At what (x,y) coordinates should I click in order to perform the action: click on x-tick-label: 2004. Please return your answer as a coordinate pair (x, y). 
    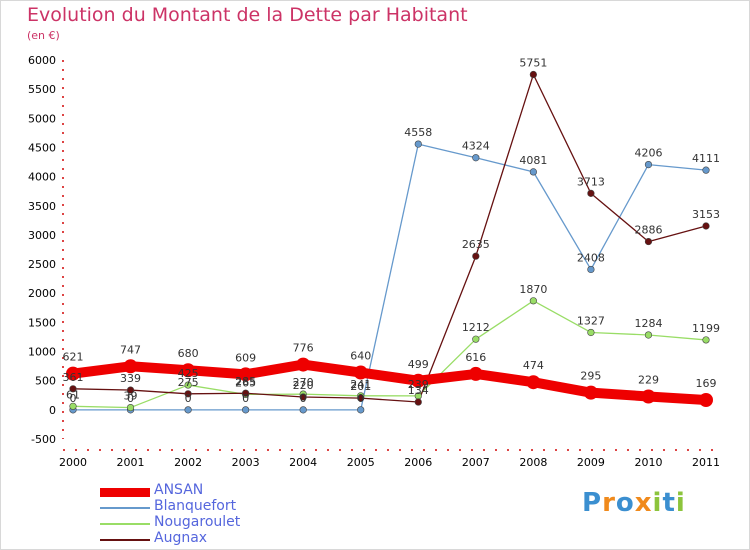
    Looking at the image, I should click on (303, 462).